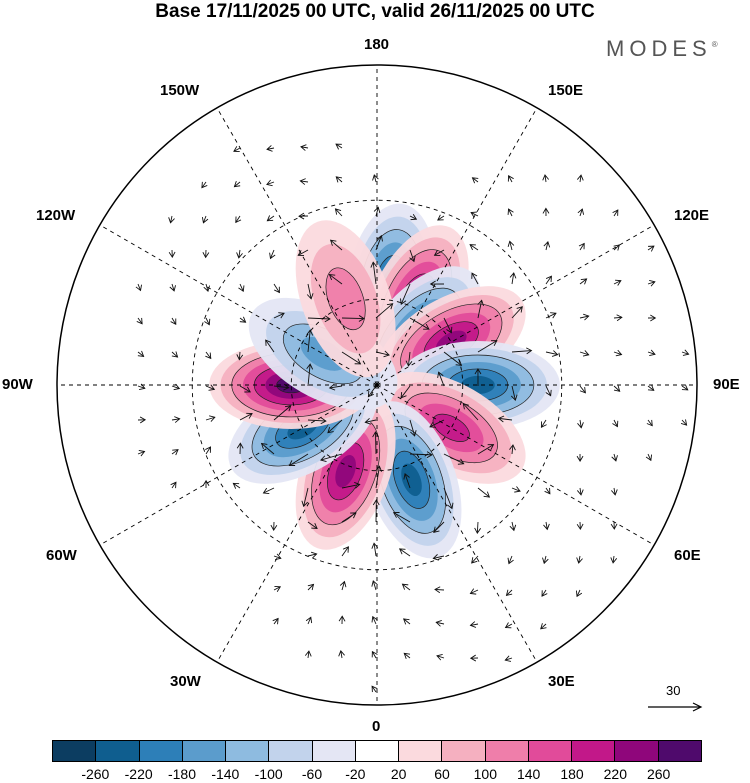 Image resolution: width=750 pixels, height=783 pixels. I want to click on lon-label-60e: 60E, so click(687, 555).